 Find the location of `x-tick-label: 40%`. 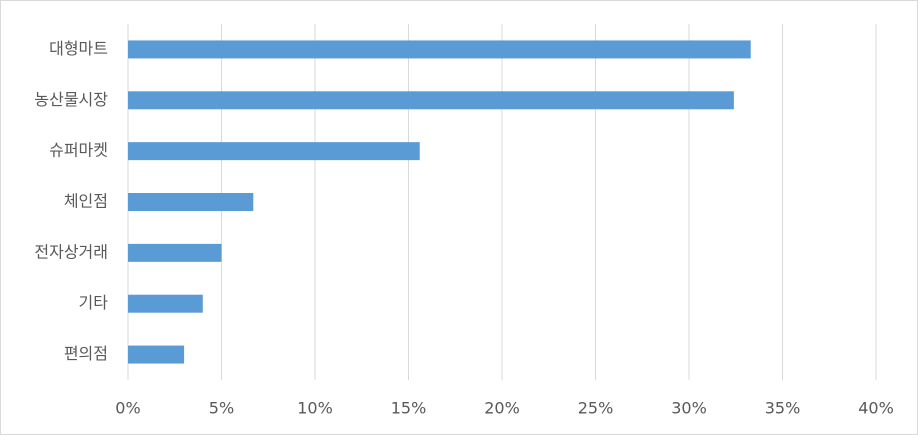

x-tick-label: 40% is located at coordinates (876, 408).